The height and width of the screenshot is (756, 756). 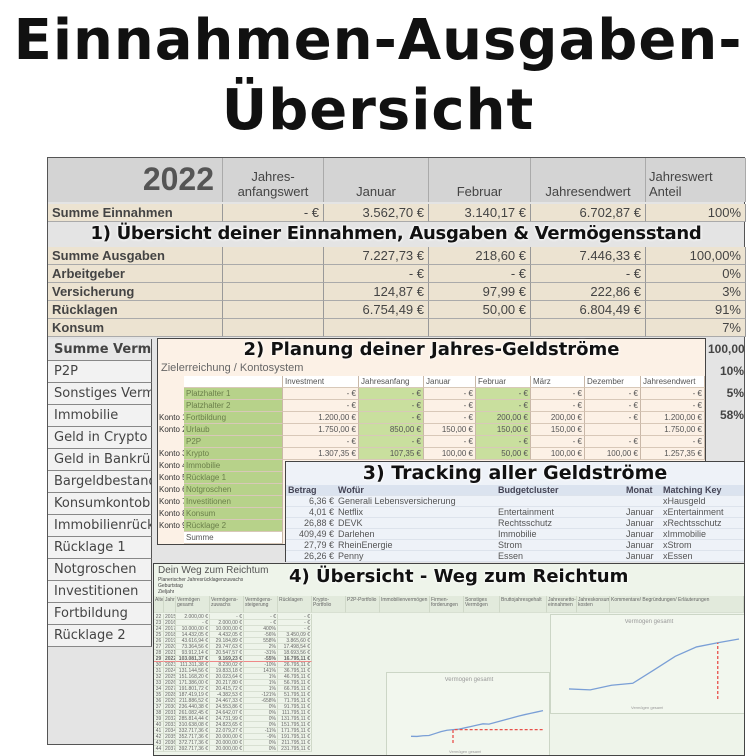 I want to click on asset-row: Summe Vermögen, so click(x=100, y=350).